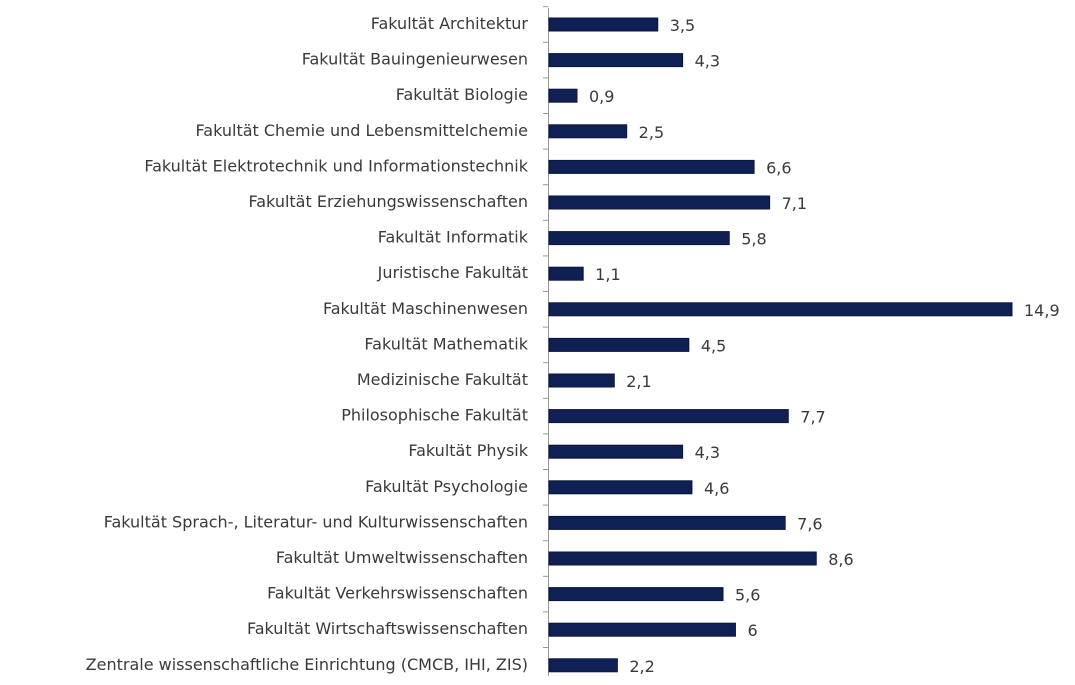 Image resolution: width=1075 pixels, height=685 pixels. I want to click on y-tick-label: Juristische Fakultät, so click(452, 272).